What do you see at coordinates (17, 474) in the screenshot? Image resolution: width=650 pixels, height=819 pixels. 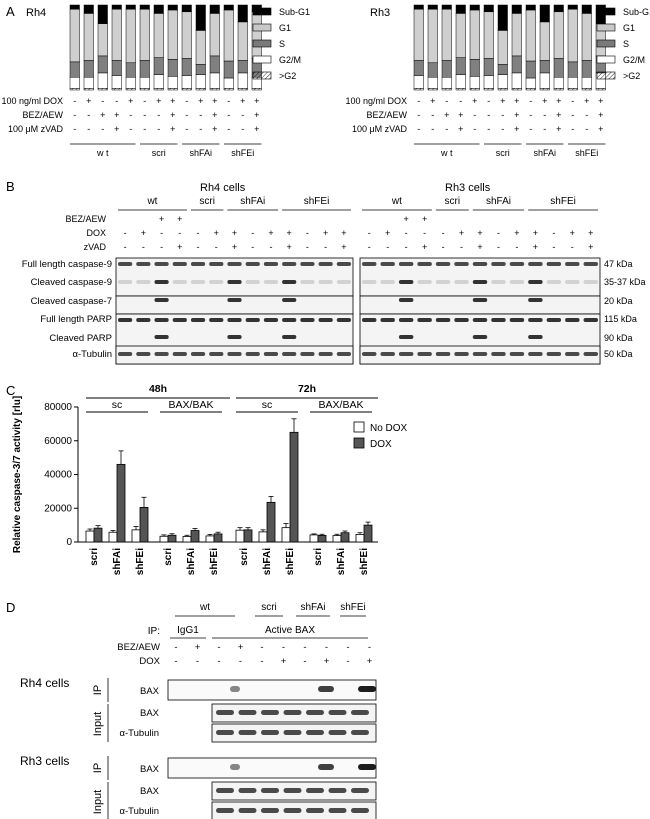 I see `y-axis-label: Relative caspase-3/7 activity [rlu]` at bounding box center [17, 474].